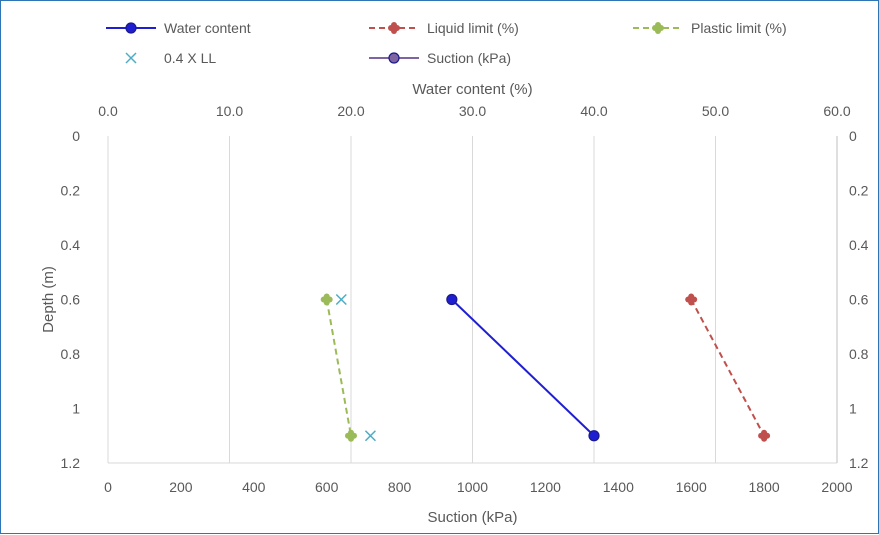  Describe the element at coordinates (48, 299) in the screenshot. I see `y-axis-title: Depth (m)` at that location.